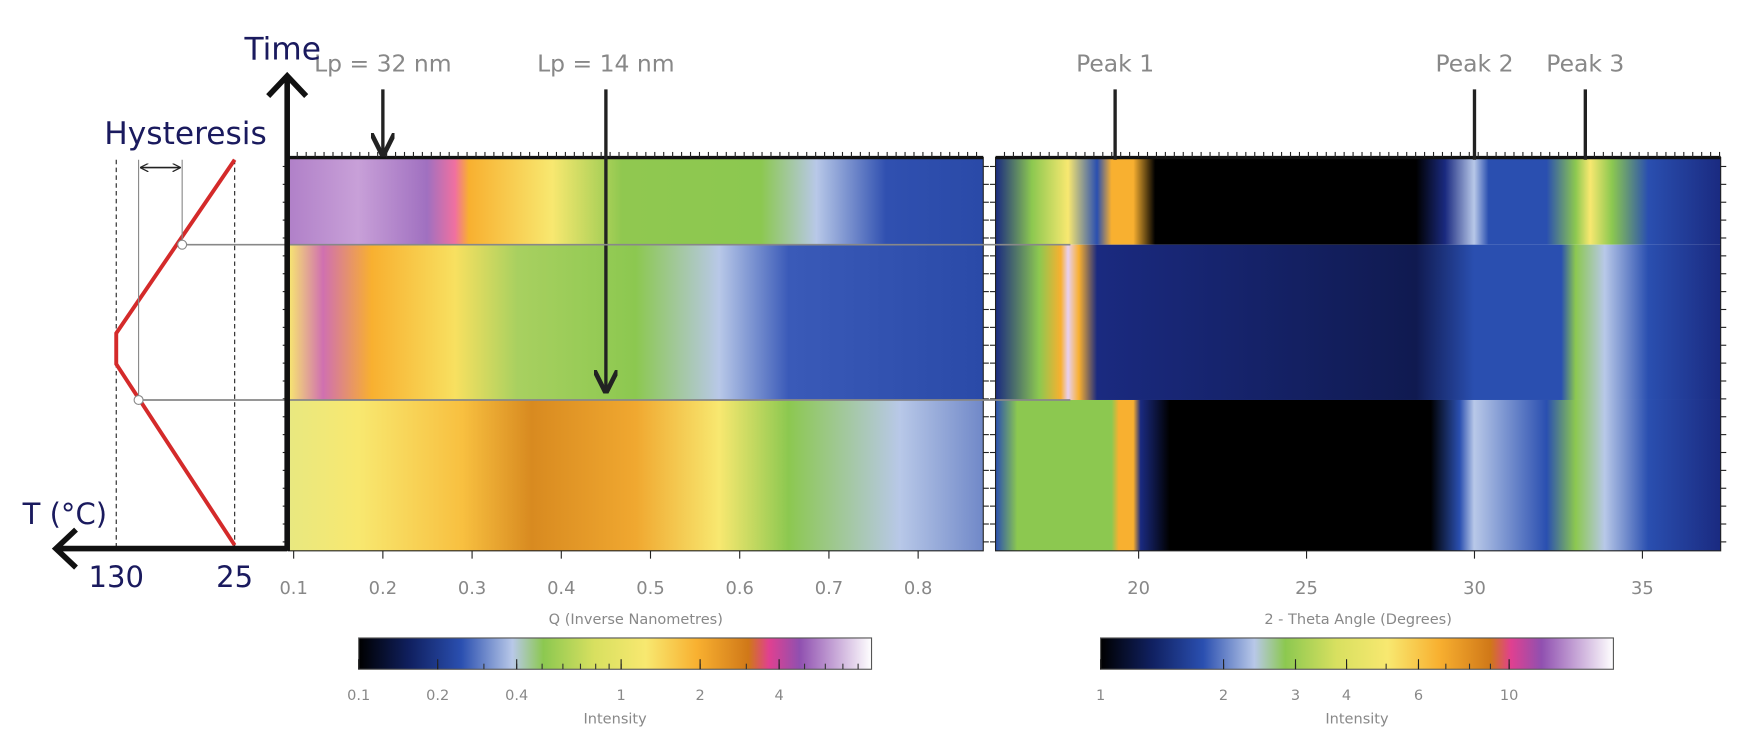 This screenshot has width=1752, height=743. What do you see at coordinates (636, 620) in the screenshot?
I see `x-axis-label: Q (Inverse Nanometres)` at bounding box center [636, 620].